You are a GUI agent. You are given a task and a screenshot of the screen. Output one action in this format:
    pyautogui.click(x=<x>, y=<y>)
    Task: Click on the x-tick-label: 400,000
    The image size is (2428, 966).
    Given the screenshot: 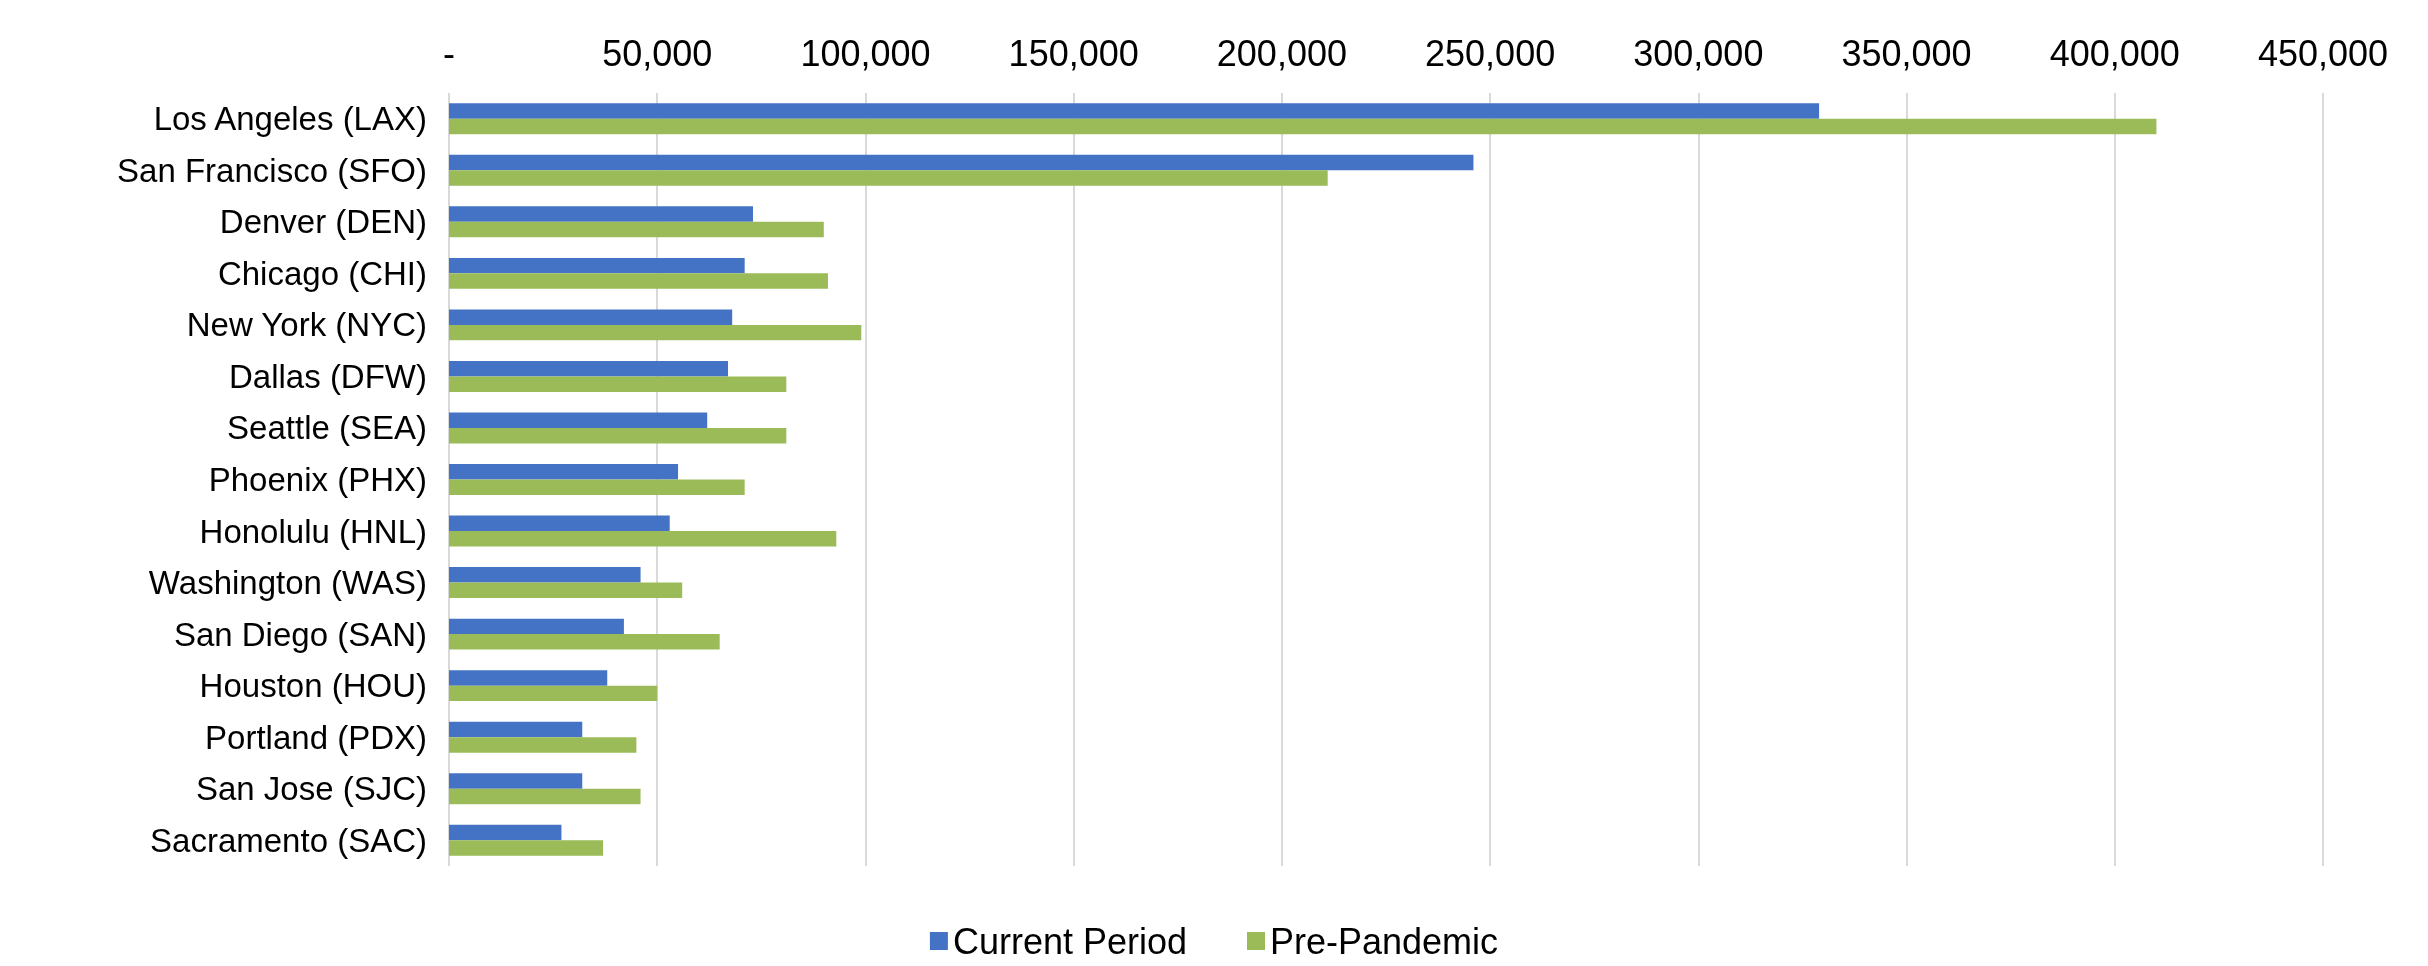 What is the action you would take?
    pyautogui.click(x=2114, y=53)
    